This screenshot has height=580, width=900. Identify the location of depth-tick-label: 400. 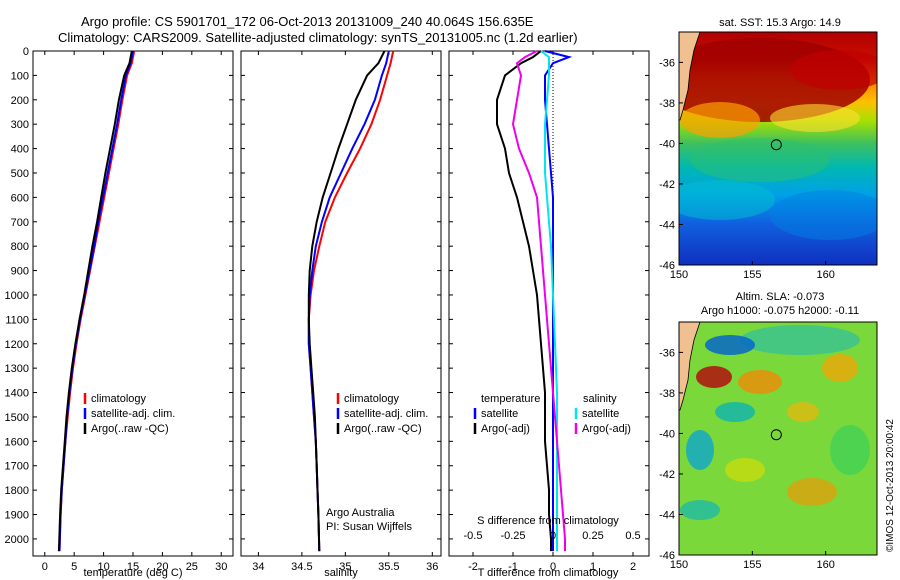
(20, 150).